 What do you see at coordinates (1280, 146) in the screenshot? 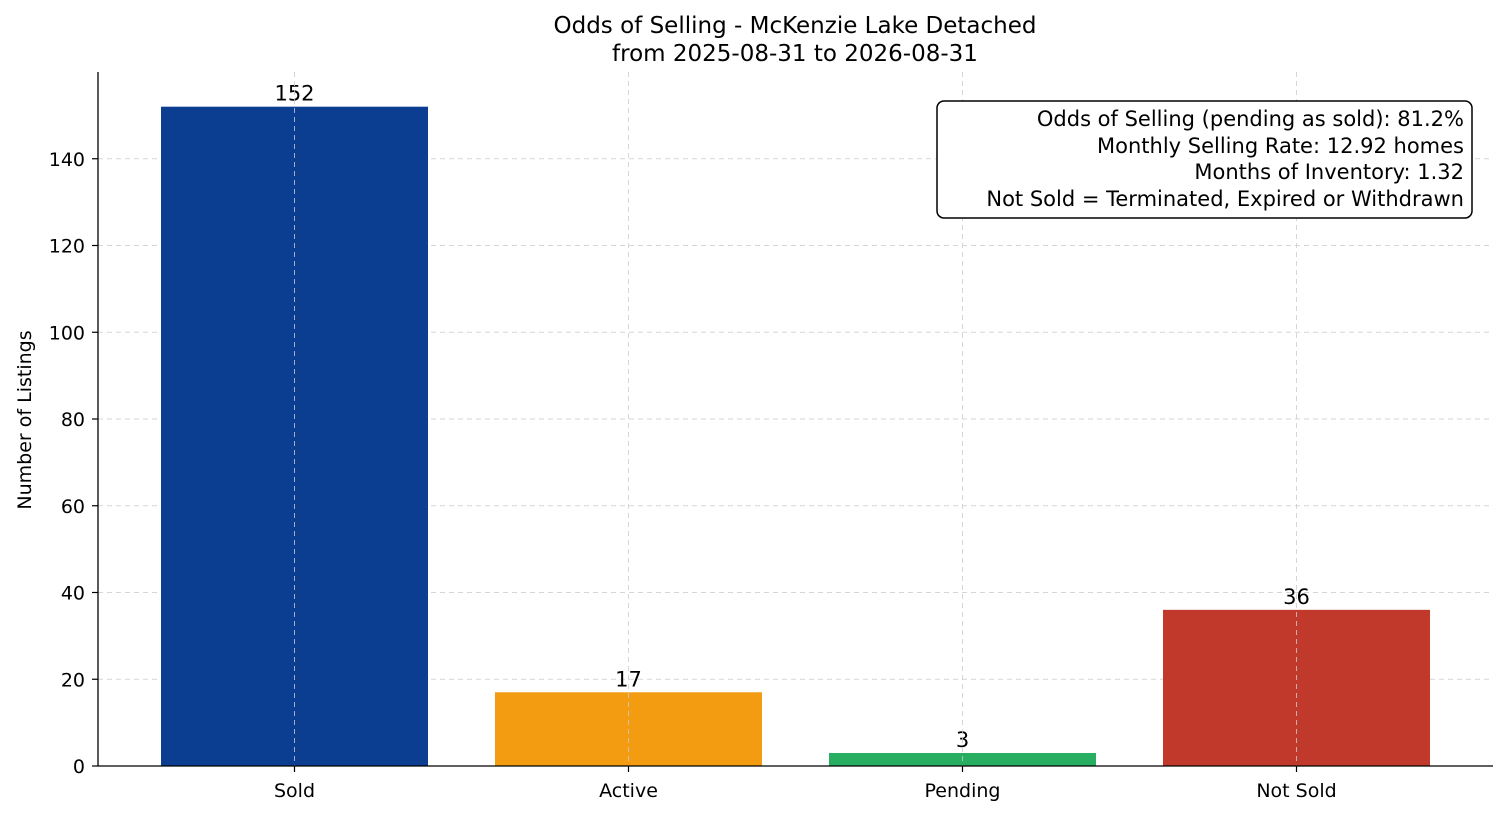
I see `info-line-rate: Monthly Selling Rate: 12.92 homes` at bounding box center [1280, 146].